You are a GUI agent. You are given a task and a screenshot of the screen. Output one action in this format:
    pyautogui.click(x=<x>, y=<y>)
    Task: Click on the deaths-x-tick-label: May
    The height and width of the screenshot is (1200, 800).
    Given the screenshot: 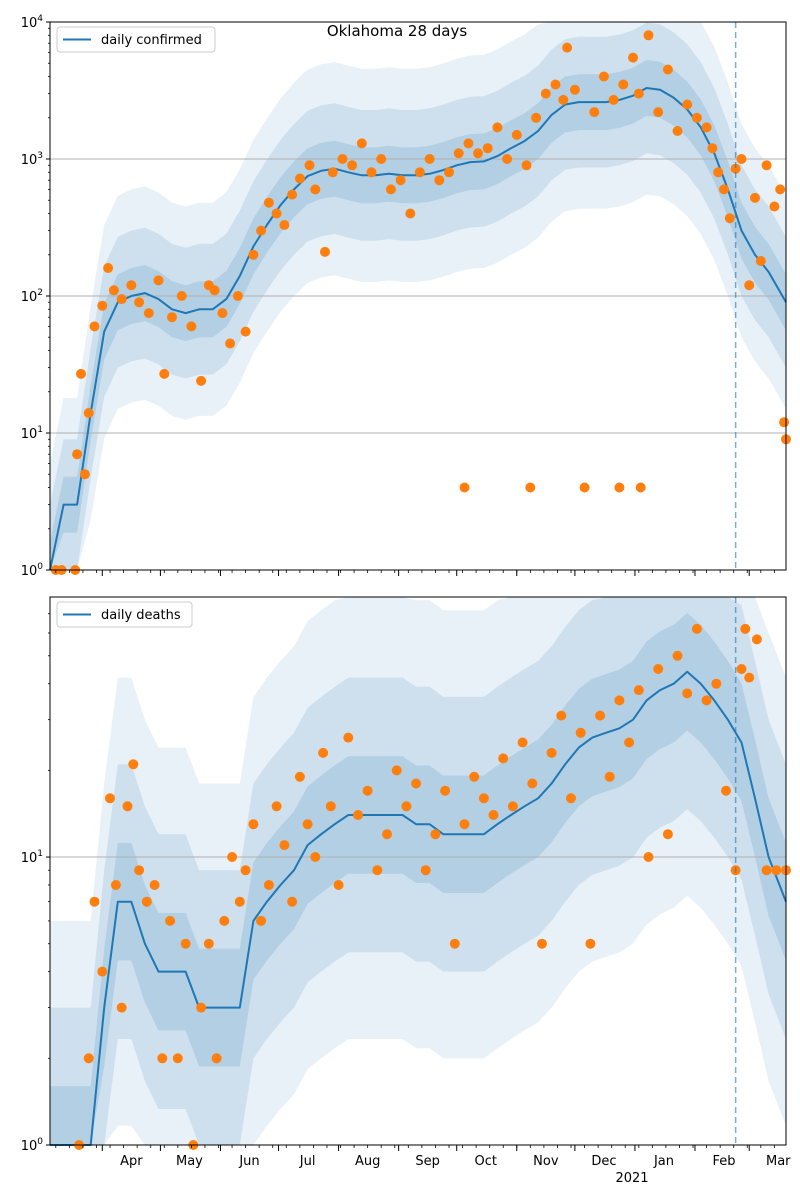 What is the action you would take?
    pyautogui.click(x=189, y=1161)
    